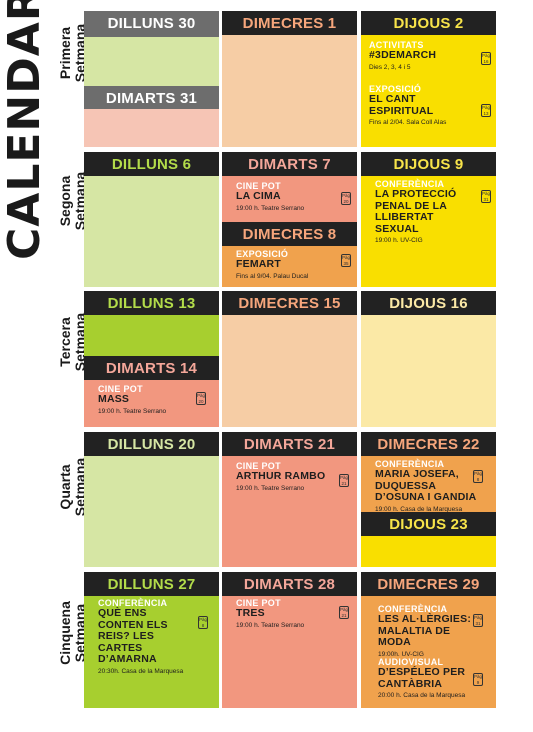 The height and width of the screenshot is (732, 533). Describe the element at coordinates (151, 445) in the screenshot. I see `day-header-dilluns-20: DILLUNS 20` at that location.